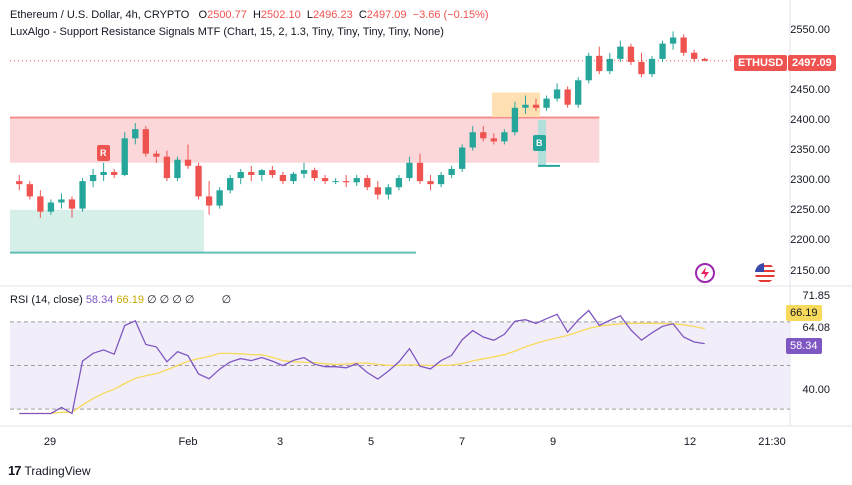  What do you see at coordinates (765, 273) in the screenshot?
I see `us-flag-icon` at bounding box center [765, 273].